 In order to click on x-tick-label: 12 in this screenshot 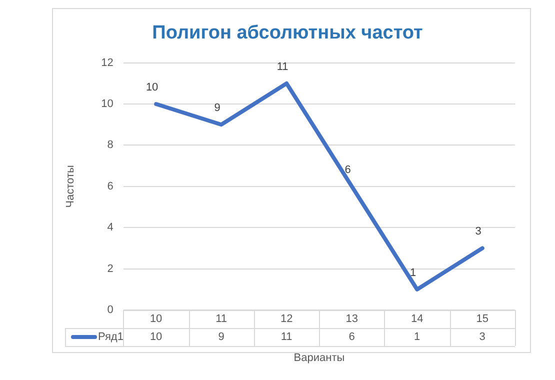, I will do `click(286, 319)`.